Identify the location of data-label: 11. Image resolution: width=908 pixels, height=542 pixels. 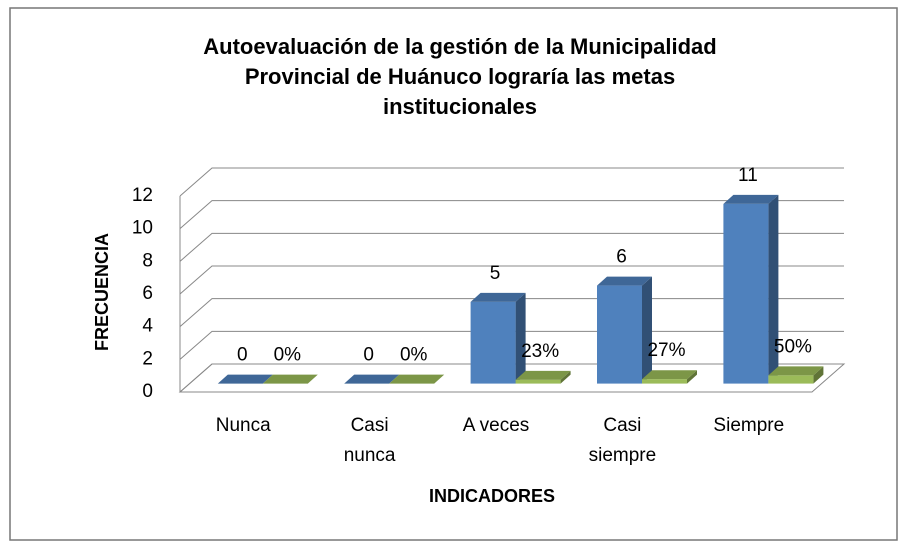
(748, 175).